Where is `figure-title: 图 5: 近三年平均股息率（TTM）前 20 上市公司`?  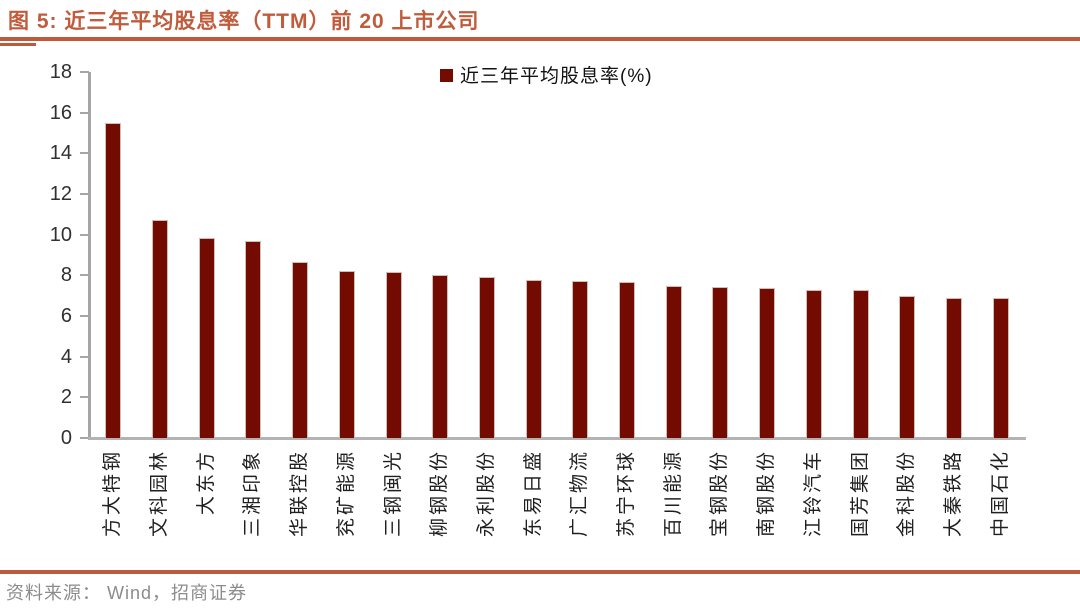
figure-title: 图 5: 近三年平均股息率（TTM）前 20 上市公司 is located at coordinates (244, 21).